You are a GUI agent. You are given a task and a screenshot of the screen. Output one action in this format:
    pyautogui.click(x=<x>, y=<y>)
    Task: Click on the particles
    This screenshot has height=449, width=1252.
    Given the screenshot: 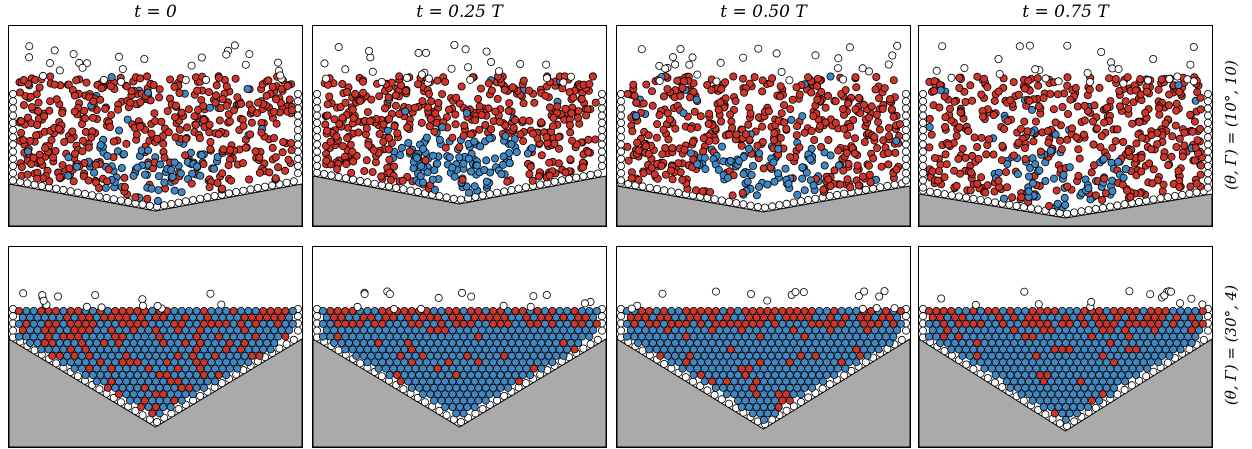 What is the action you would take?
    pyautogui.click(x=459, y=356)
    